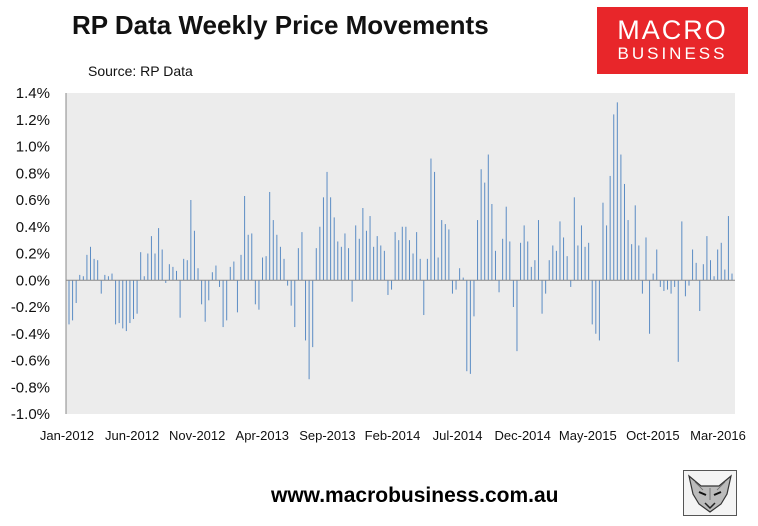 This screenshot has width=758, height=526. What do you see at coordinates (197, 435) in the screenshot?
I see `x-tick-label: Nov-2012` at bounding box center [197, 435].